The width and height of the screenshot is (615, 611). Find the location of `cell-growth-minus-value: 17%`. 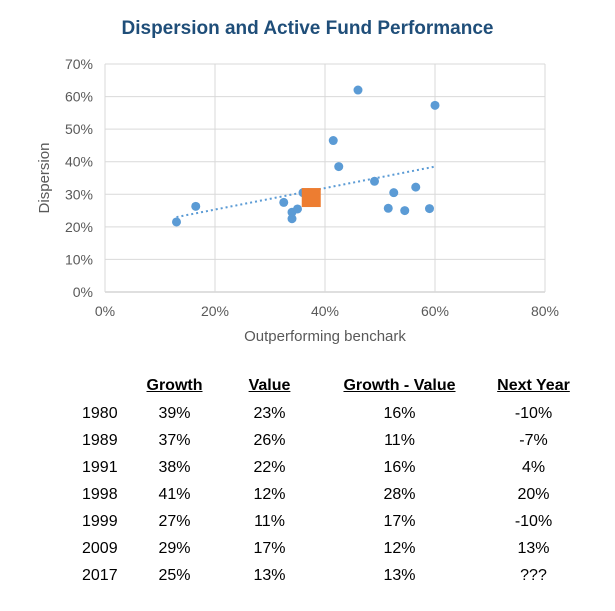

cell-growth-minus-value: 17% is located at coordinates (399, 521).